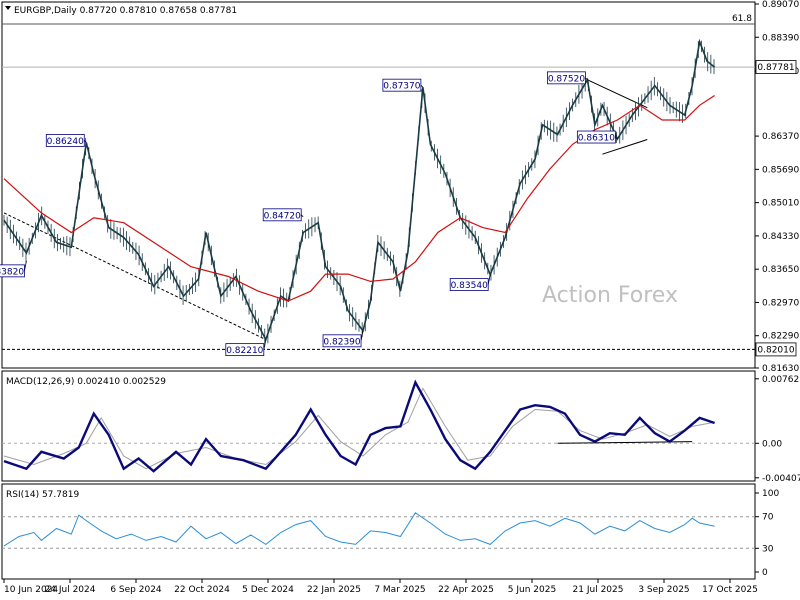  I want to click on swing-label: 0.86310, so click(596, 139).